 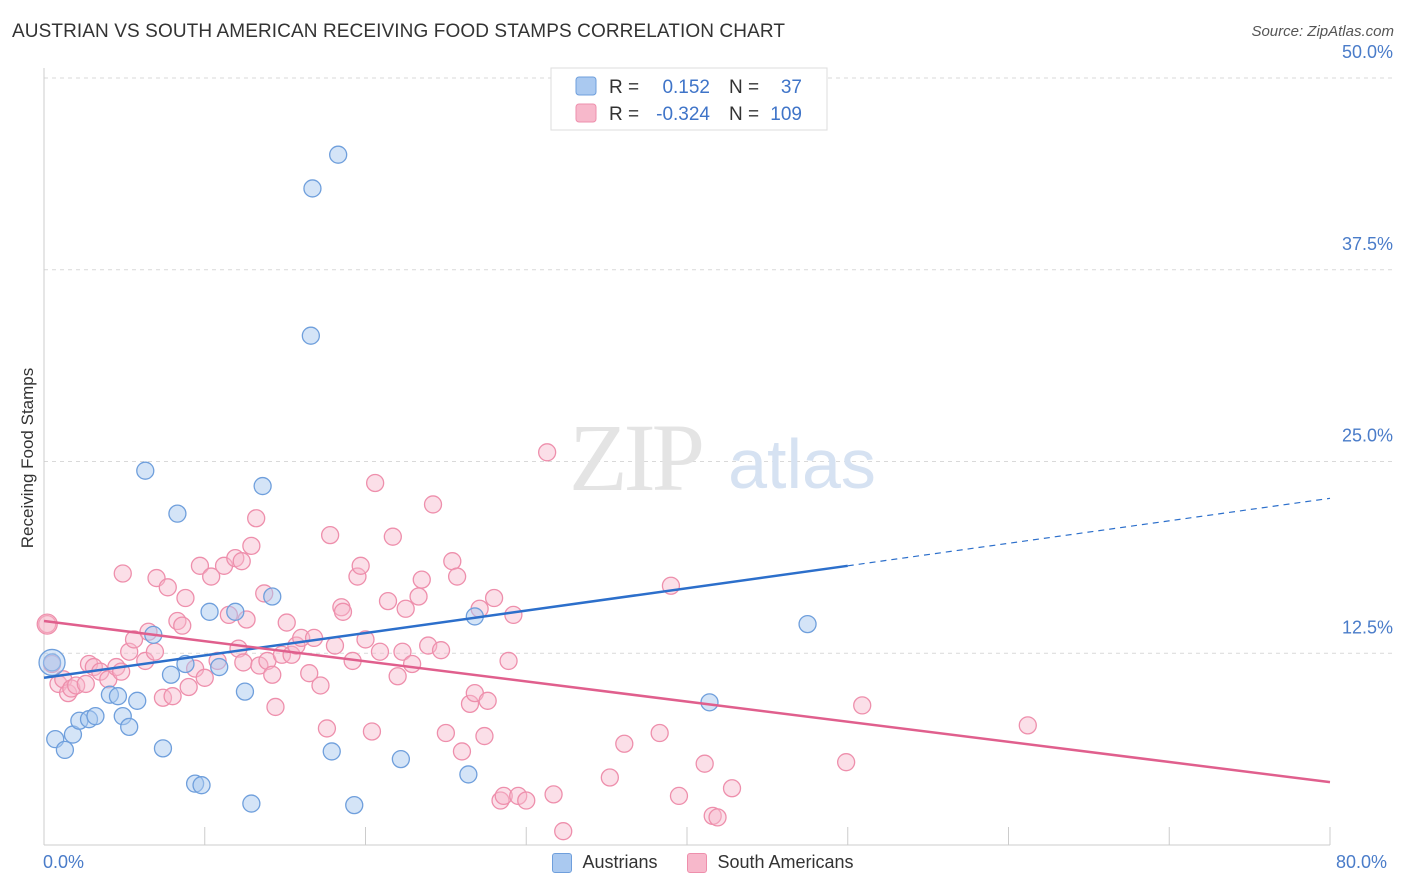 I want to click on legend-bottom: Austrians South Americans, so click(x=703, y=862).